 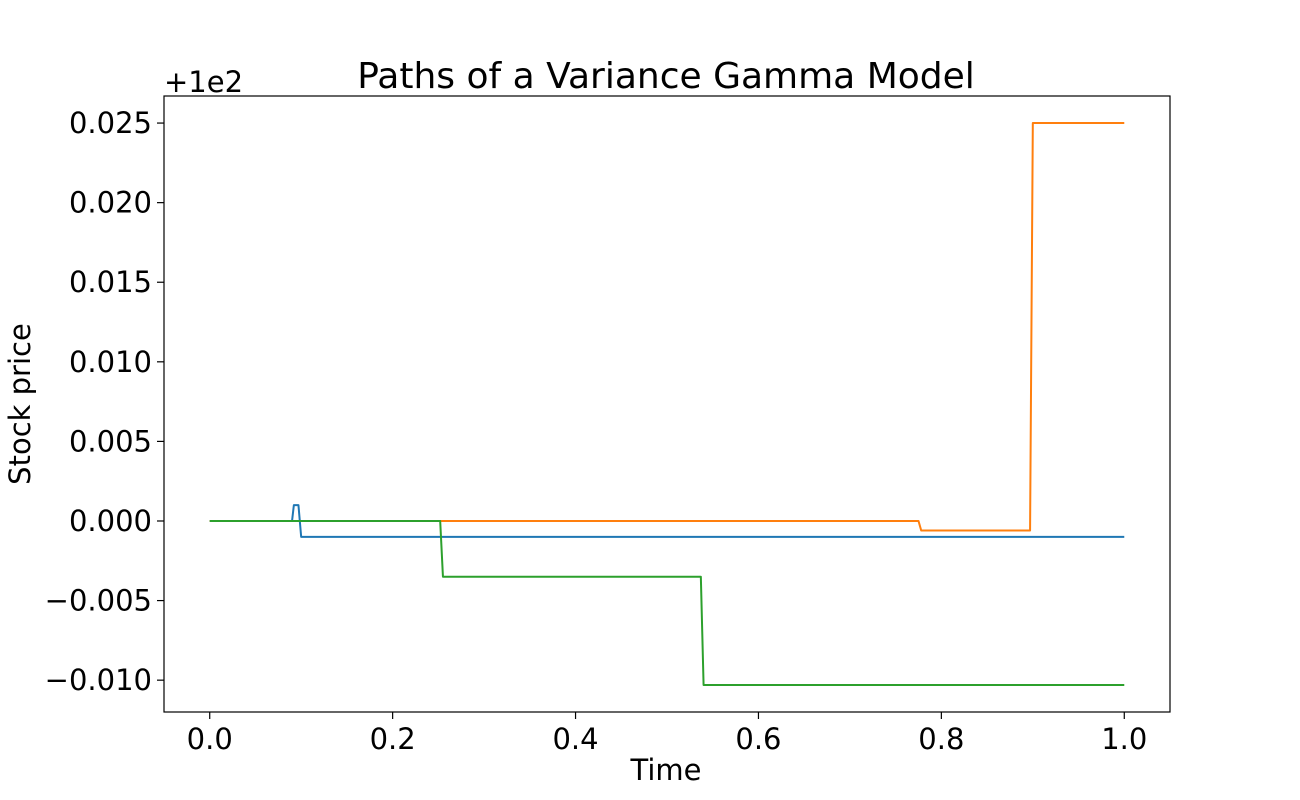 I want to click on x-tick-label: 1.0, so click(x=1124, y=739).